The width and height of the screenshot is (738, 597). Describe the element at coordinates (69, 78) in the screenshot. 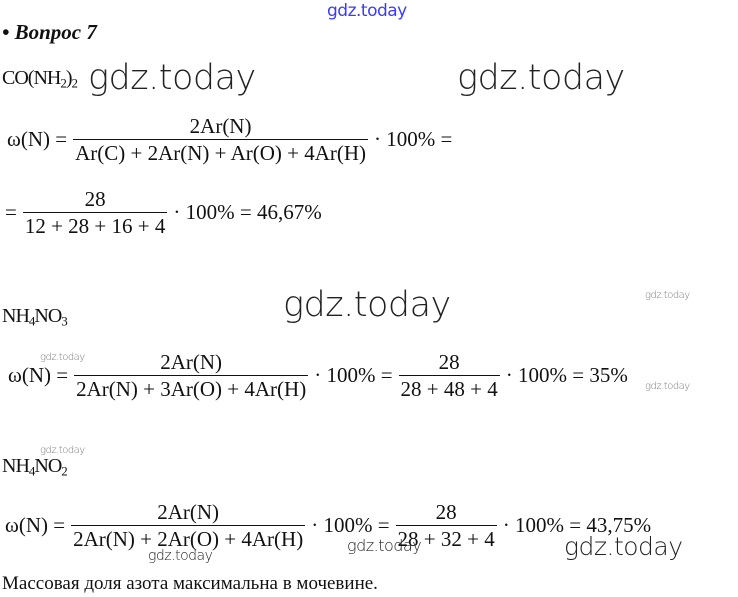

I see `compound-part: )` at that location.